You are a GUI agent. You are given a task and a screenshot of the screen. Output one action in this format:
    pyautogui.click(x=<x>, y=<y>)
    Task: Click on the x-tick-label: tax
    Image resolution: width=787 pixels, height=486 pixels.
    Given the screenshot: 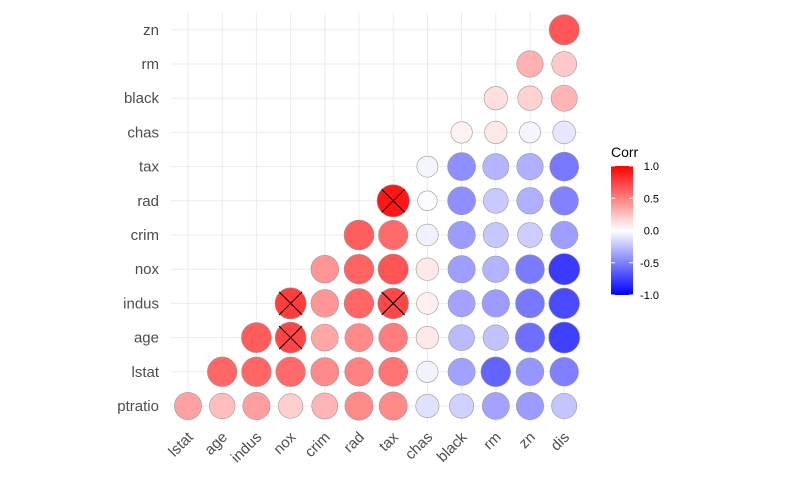 What is the action you would take?
    pyautogui.click(x=389, y=441)
    